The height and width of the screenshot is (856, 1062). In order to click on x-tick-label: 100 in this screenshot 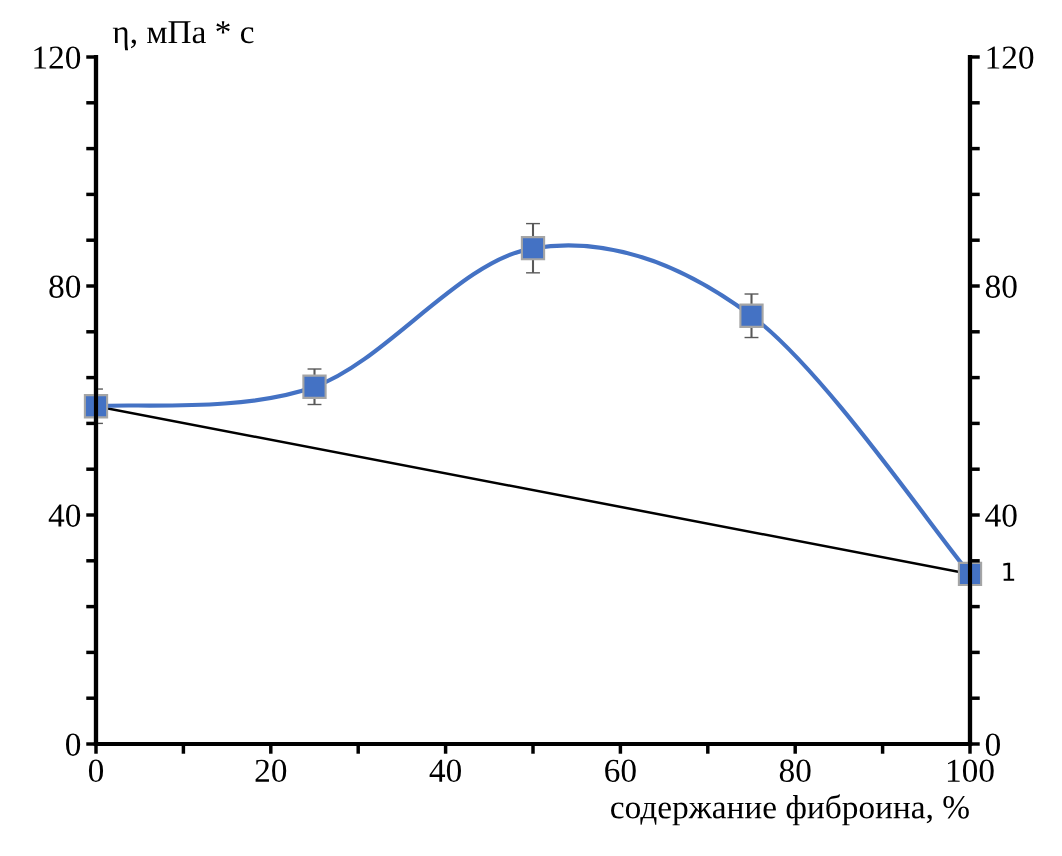, I will do `click(970, 771)`.